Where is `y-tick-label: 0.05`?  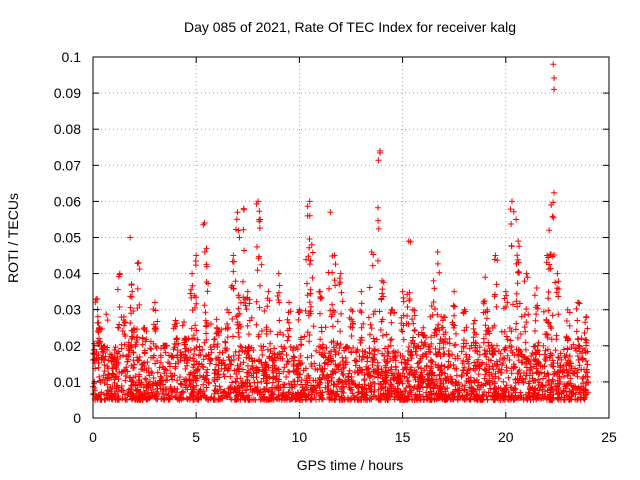
y-tick-label: 0.05 is located at coordinates (67, 238).